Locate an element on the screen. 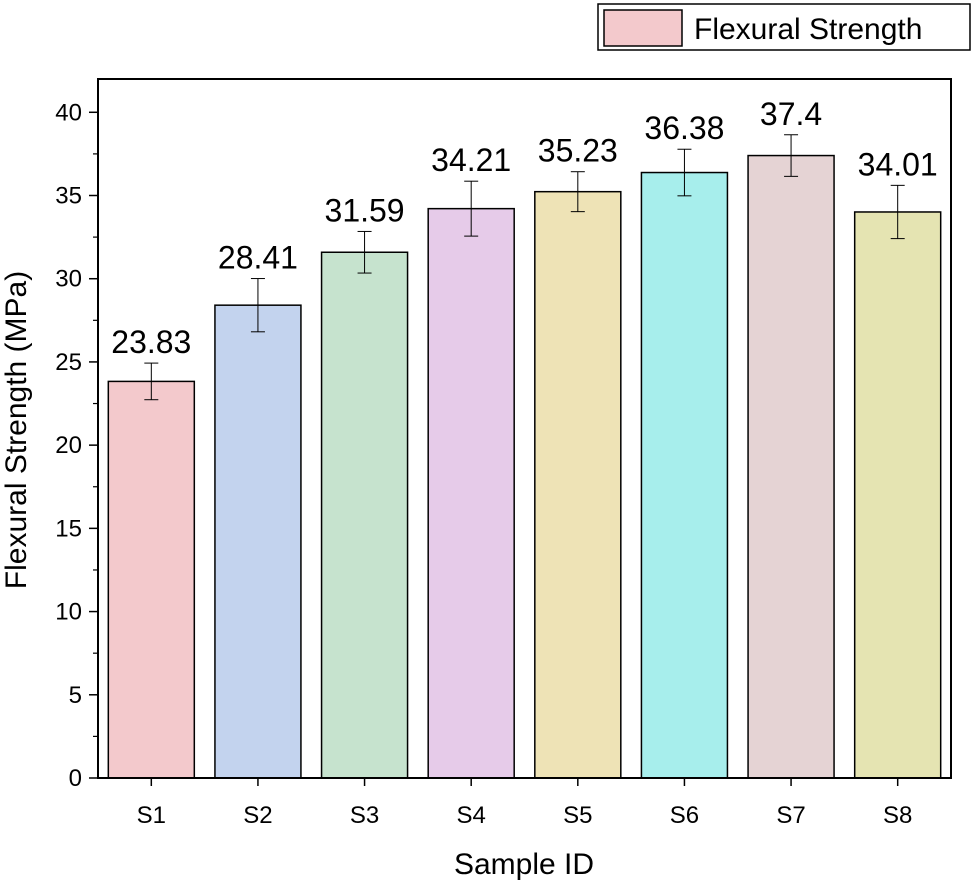  bar-s1 is located at coordinates (151, 579).